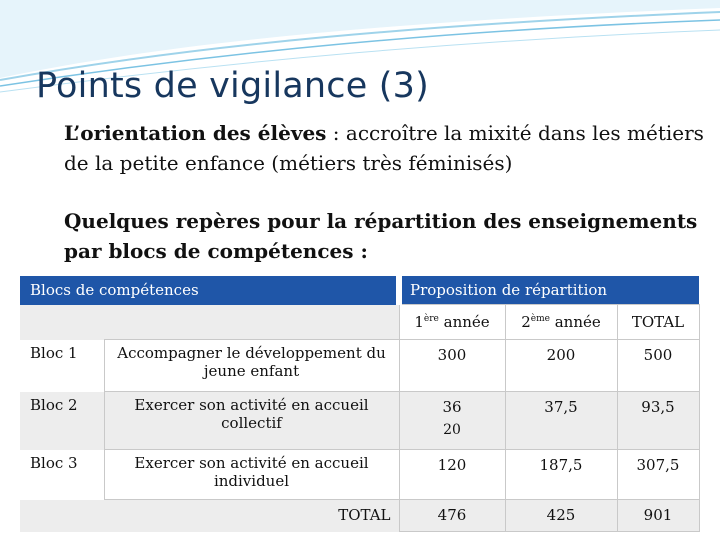  What do you see at coordinates (452, 420) in the screenshot?
I see `row2-year1: 36 20` at bounding box center [452, 420].